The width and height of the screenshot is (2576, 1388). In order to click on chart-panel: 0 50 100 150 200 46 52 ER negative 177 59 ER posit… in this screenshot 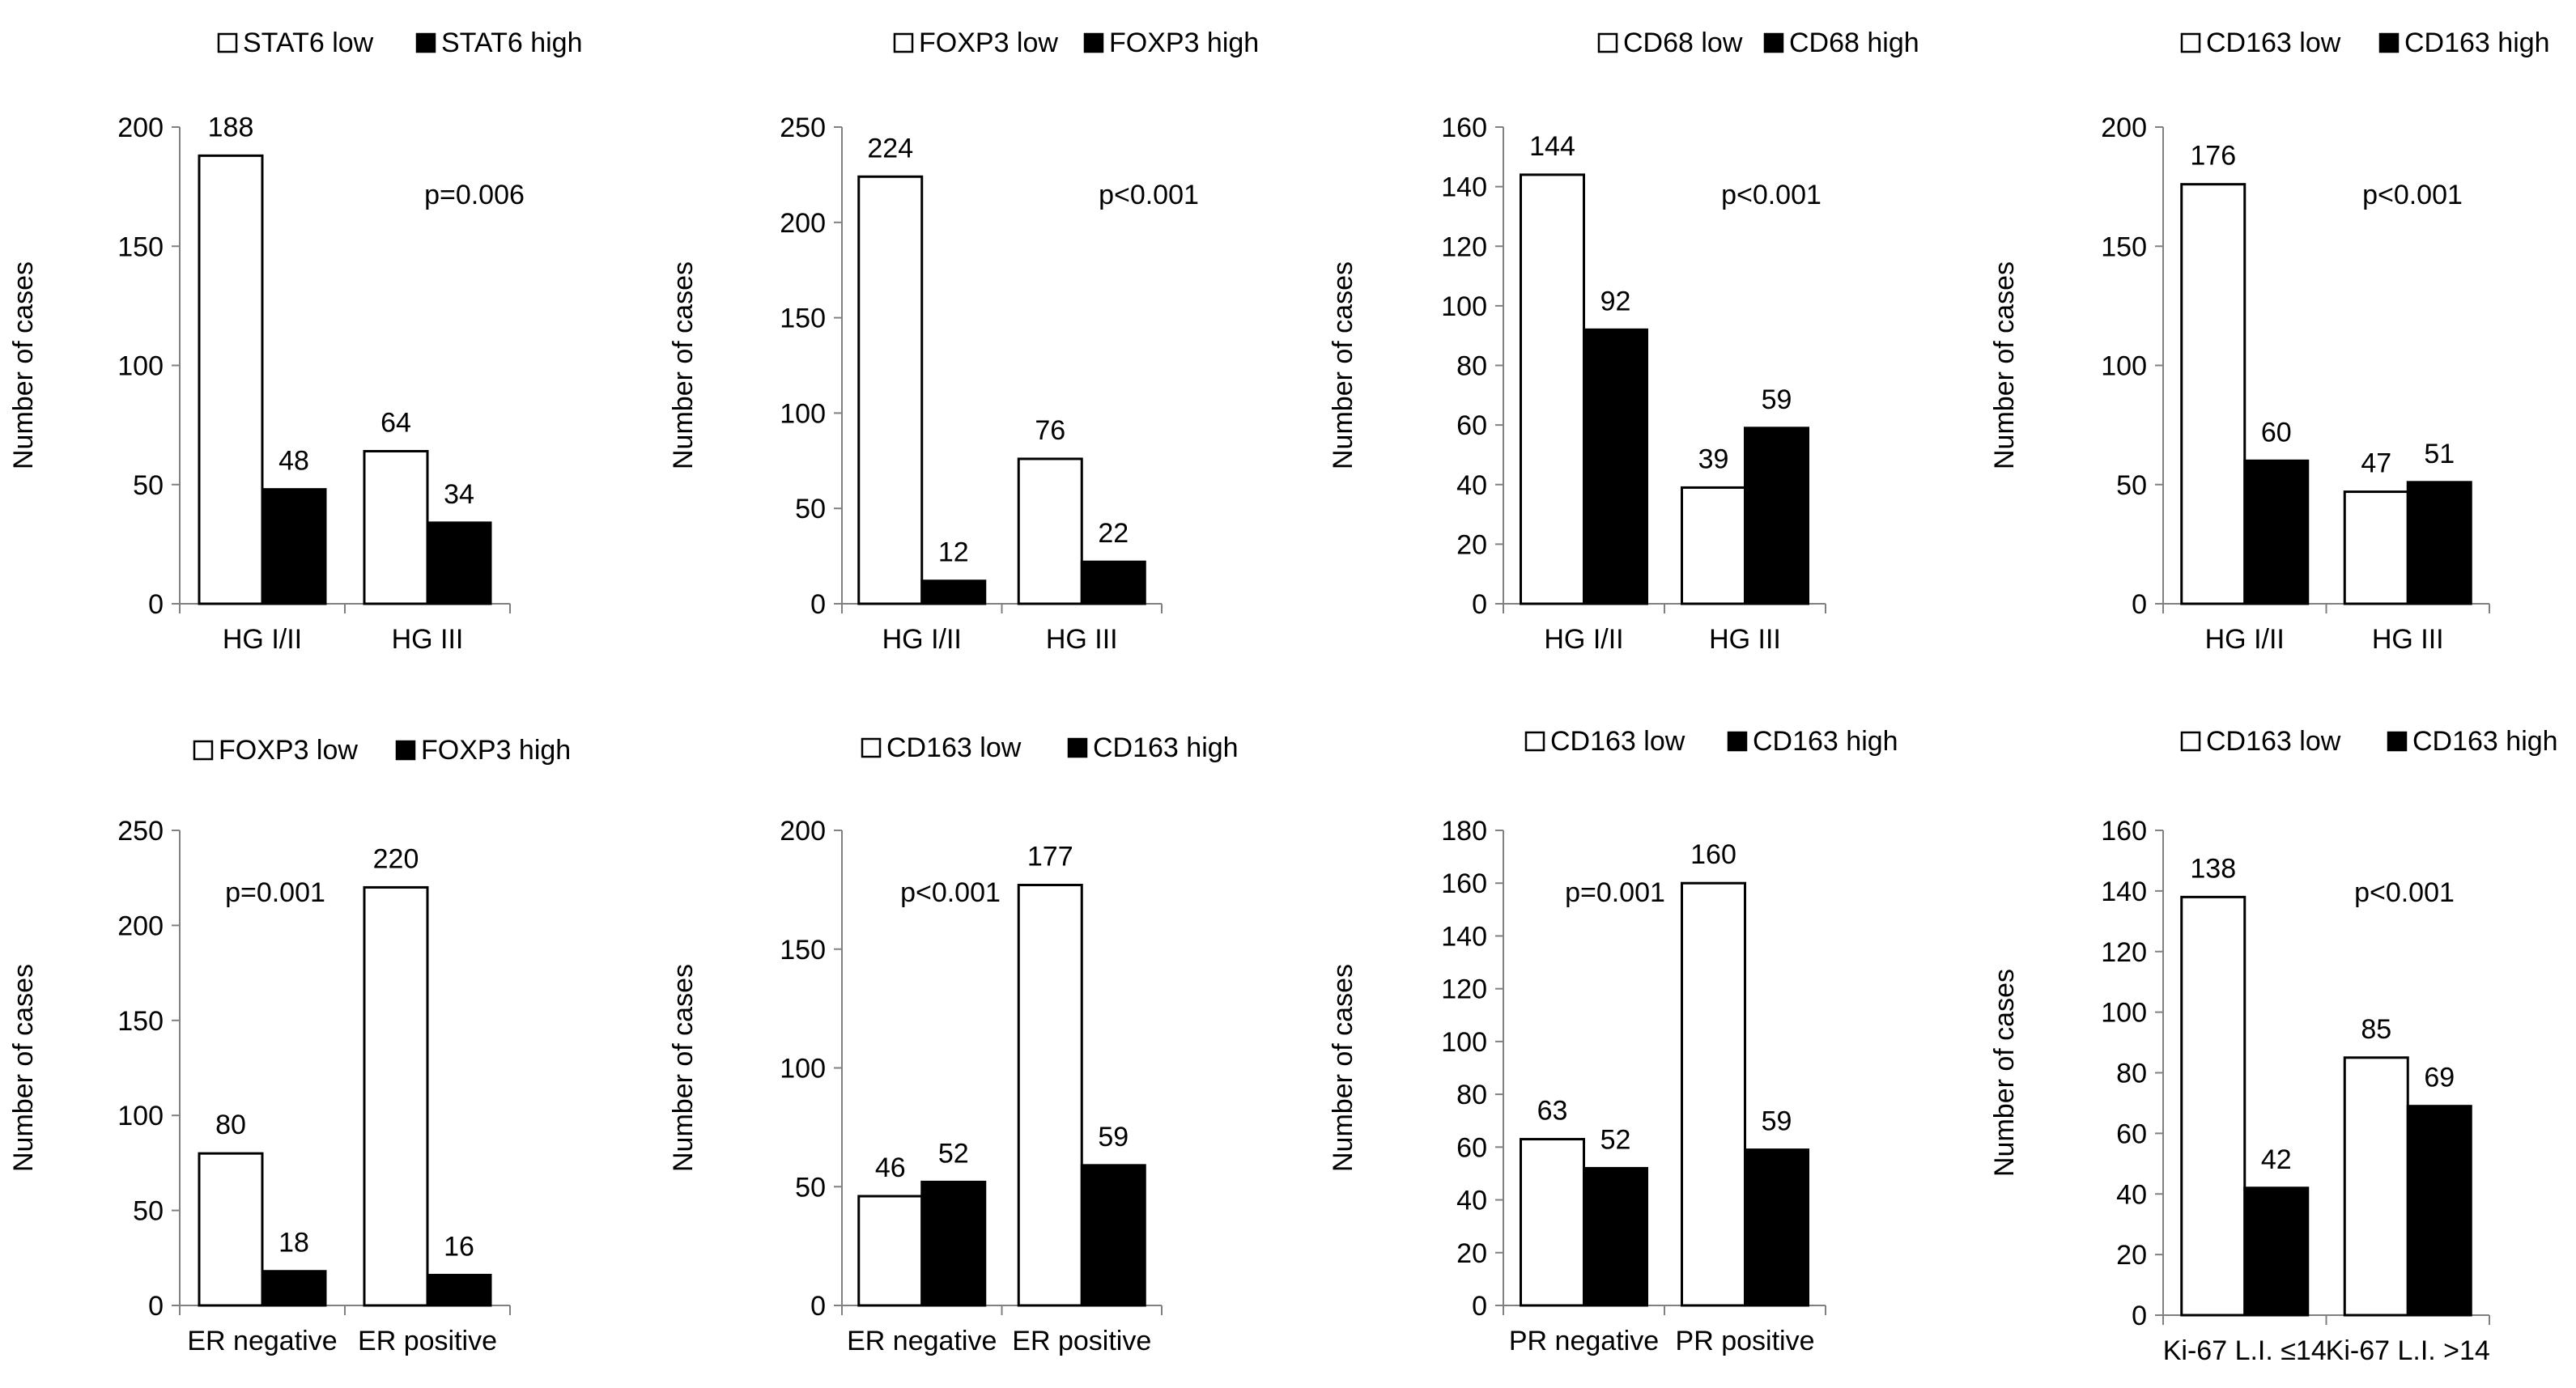, I will do `click(953, 1044)`.